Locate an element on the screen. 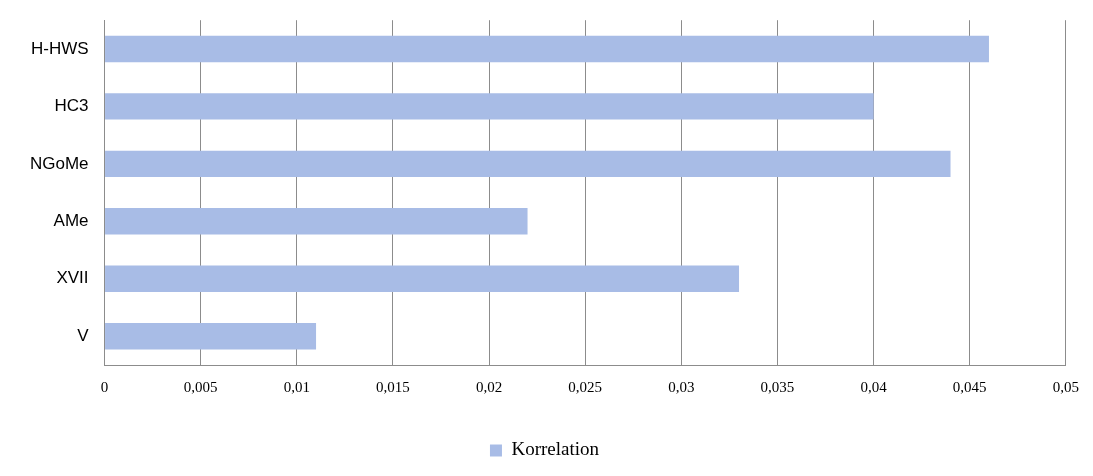  x-tick-label: 0,03 is located at coordinates (681, 386).